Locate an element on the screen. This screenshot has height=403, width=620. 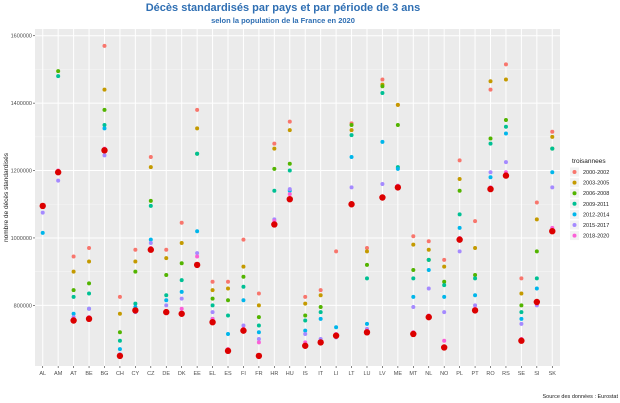
legend-label: 2015-2017 is located at coordinates (596, 226).